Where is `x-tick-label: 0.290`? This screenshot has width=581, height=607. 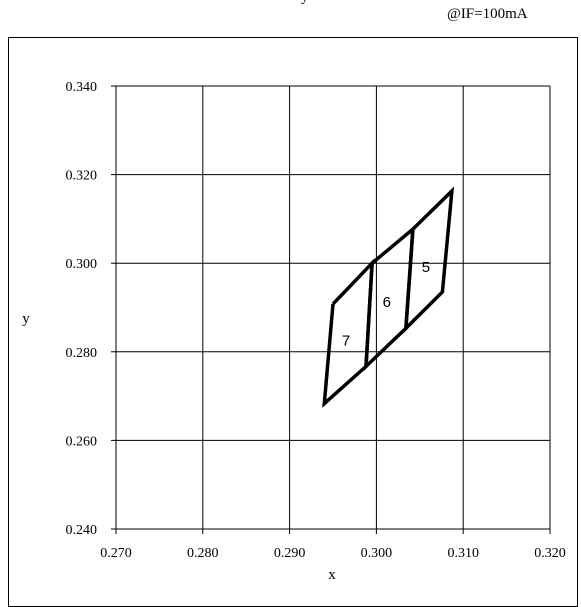
x-tick-label: 0.290 is located at coordinates (290, 553).